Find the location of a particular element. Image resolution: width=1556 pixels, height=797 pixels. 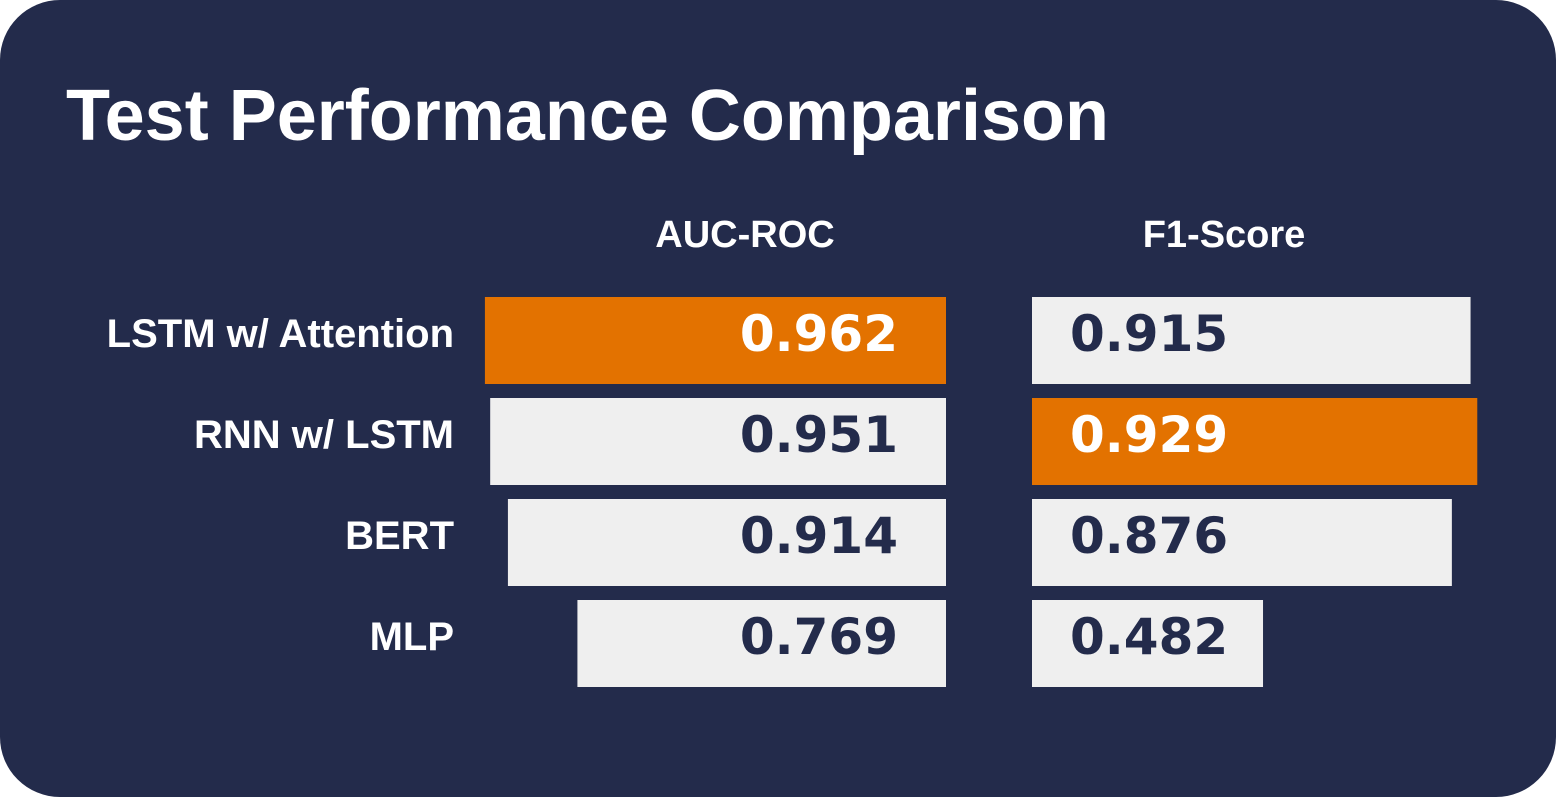

row-labels: LSTM w/ Attention RNN w/ LSTM BERT MLP is located at coordinates (280, 485).